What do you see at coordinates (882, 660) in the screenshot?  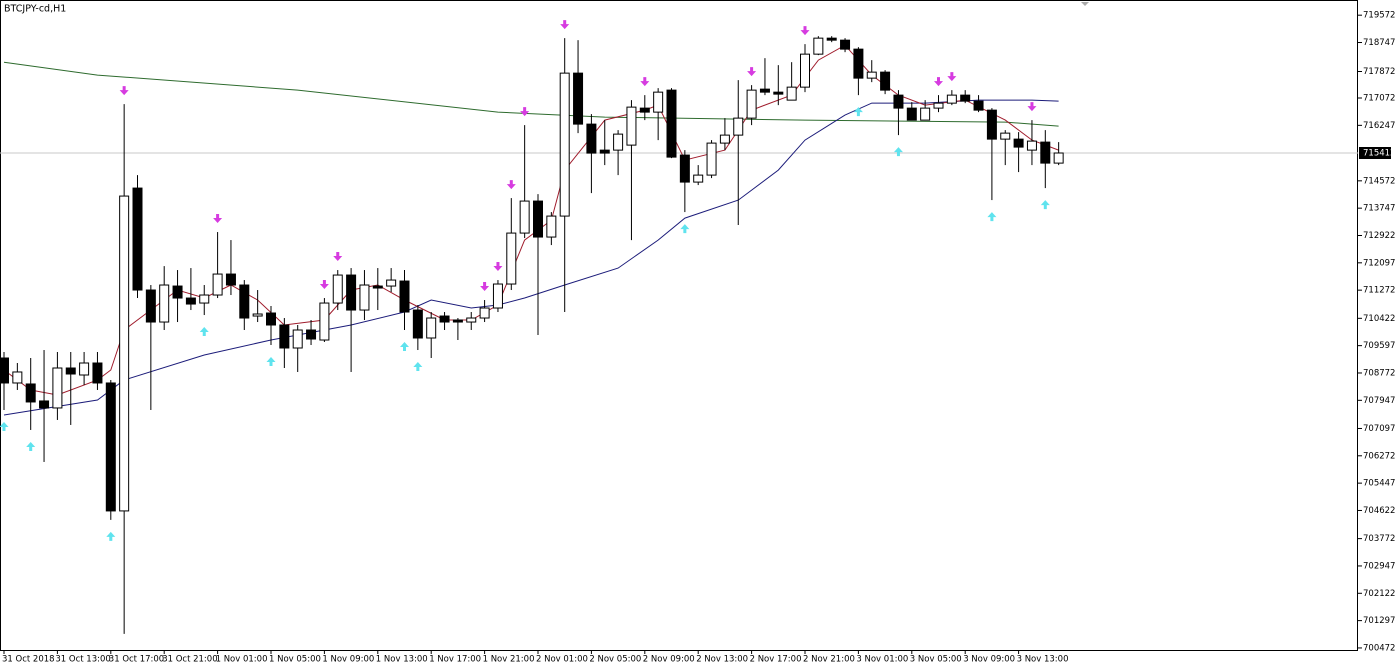 I see `x-tick-label: 3 Nov 01:00` at bounding box center [882, 660].